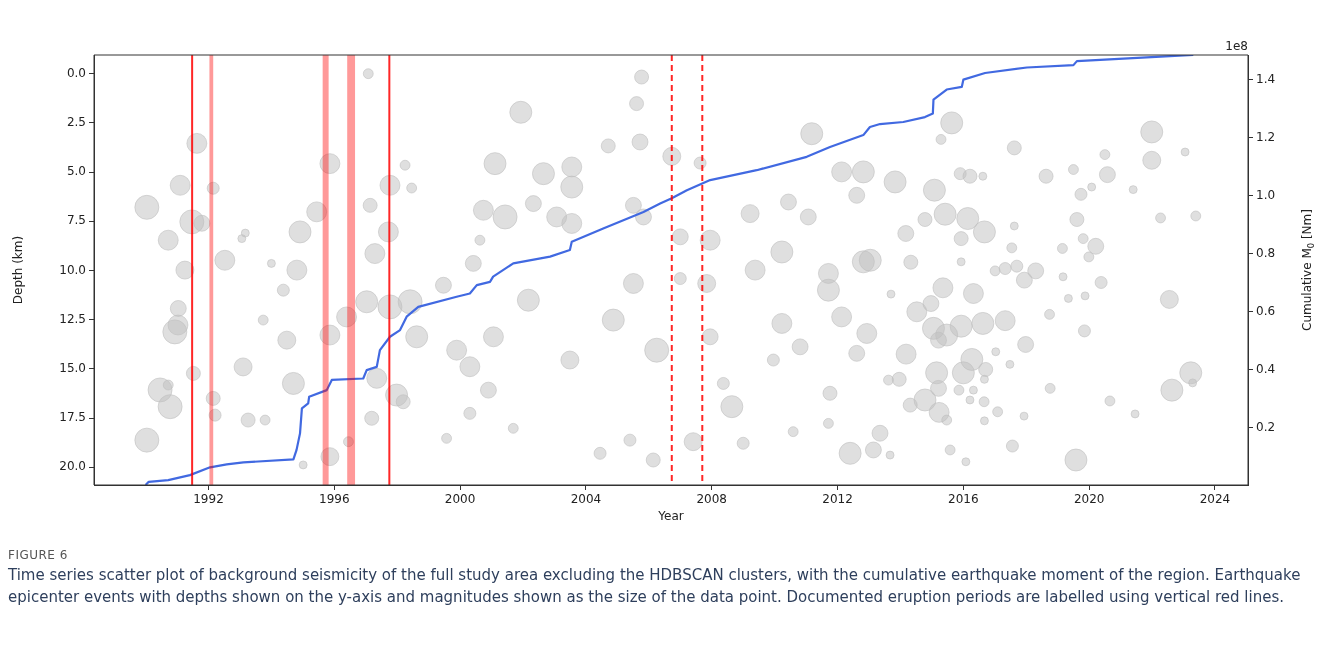 The image size is (1326, 664). What do you see at coordinates (76, 171) in the screenshot?
I see `y-tick-label: 5.0` at bounding box center [76, 171].